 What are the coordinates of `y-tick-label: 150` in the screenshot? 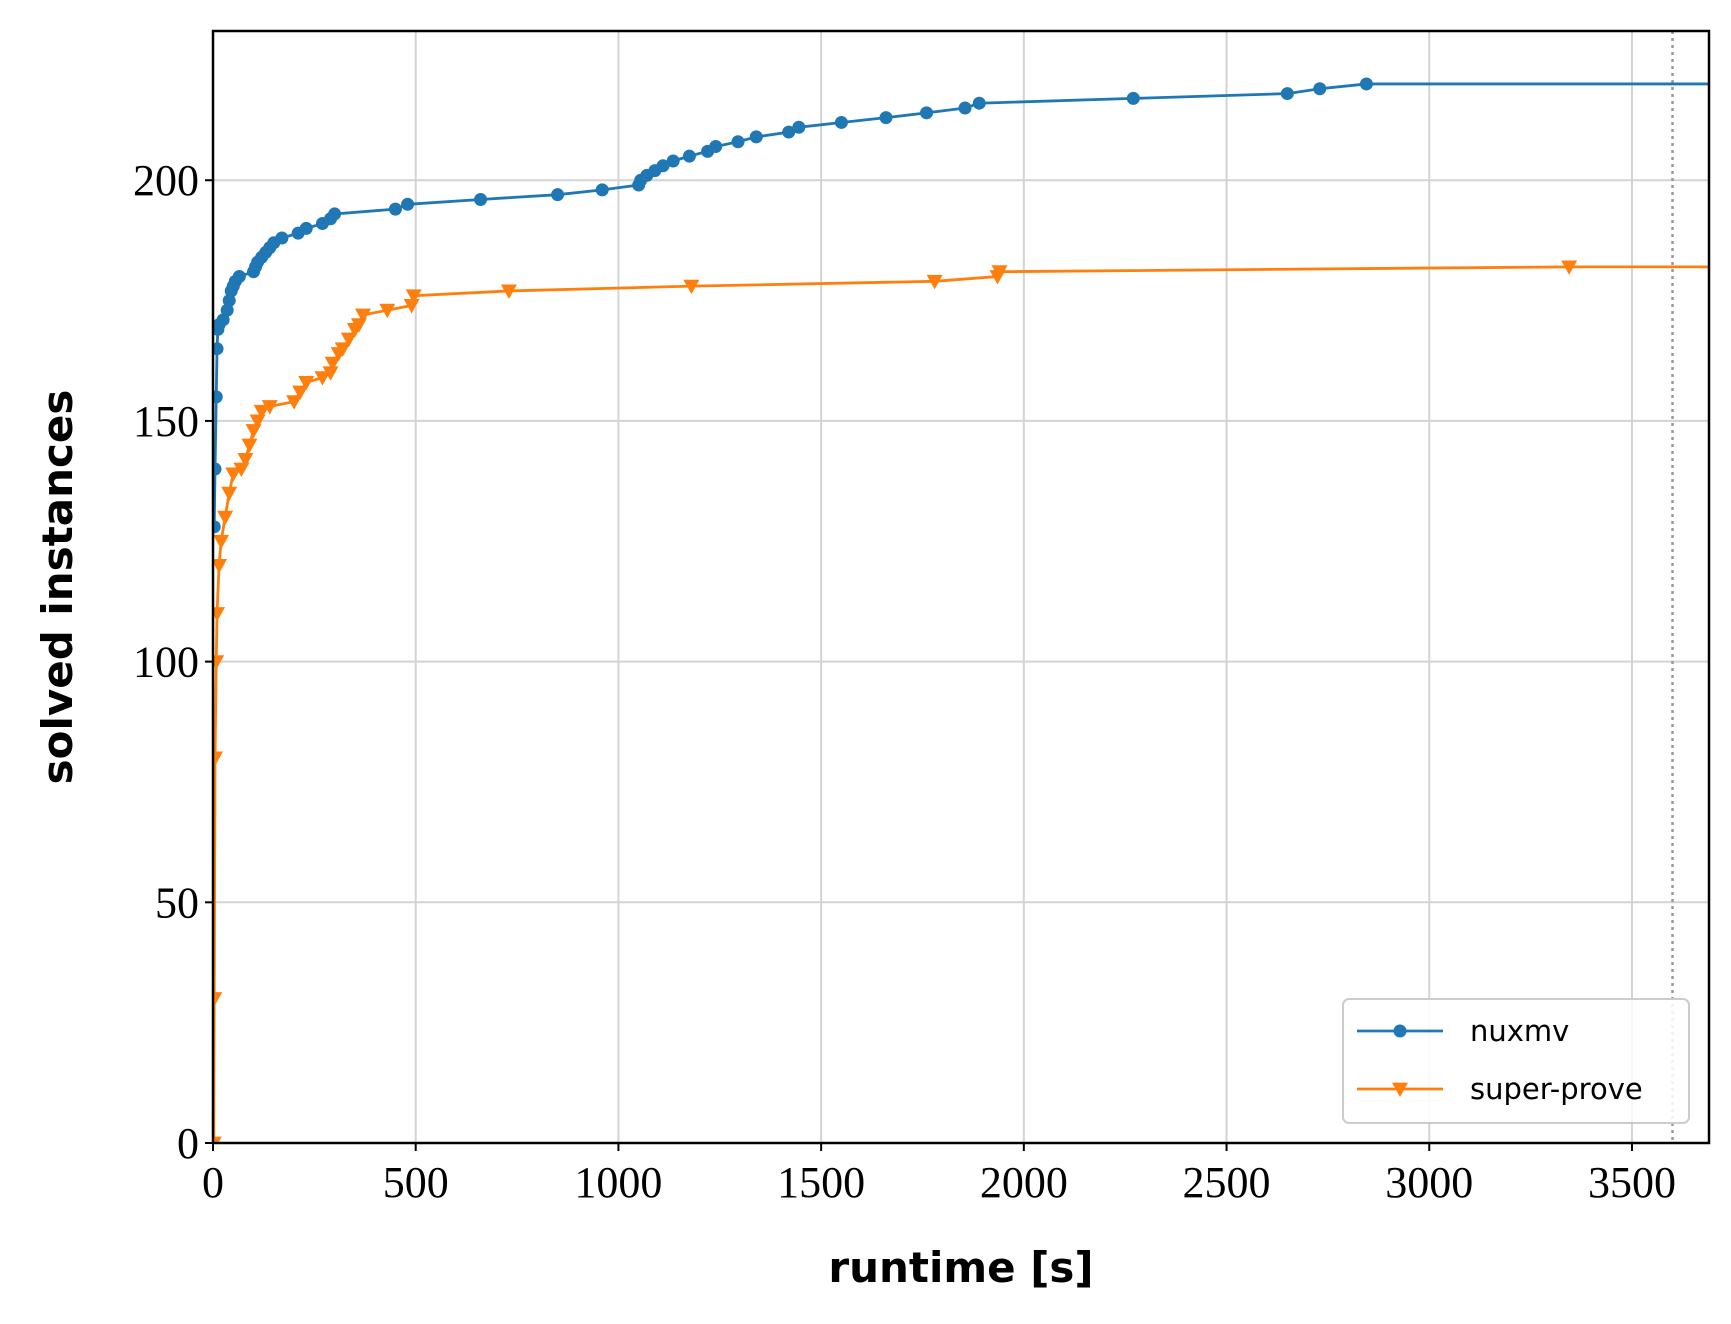 It's located at (166, 421).